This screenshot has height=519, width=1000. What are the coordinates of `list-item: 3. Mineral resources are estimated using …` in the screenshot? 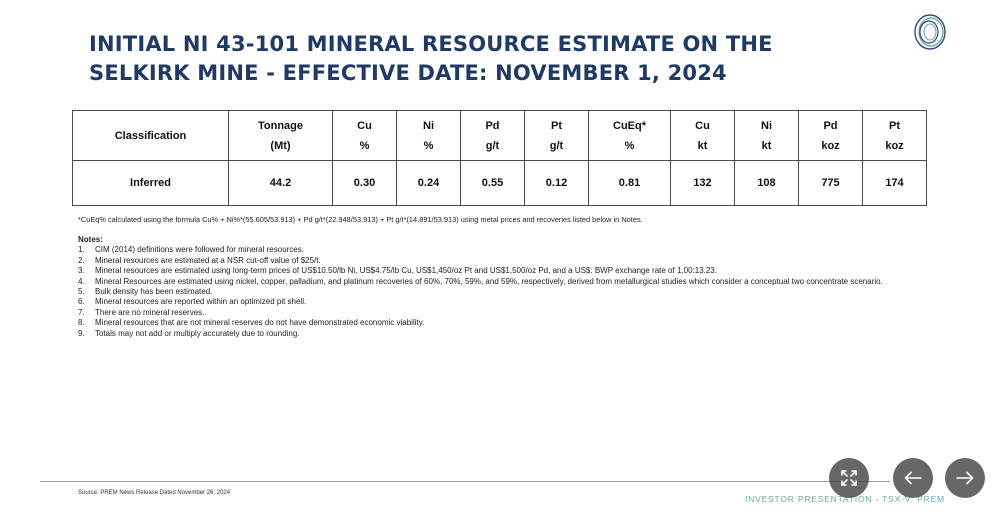 It's located at (498, 271).